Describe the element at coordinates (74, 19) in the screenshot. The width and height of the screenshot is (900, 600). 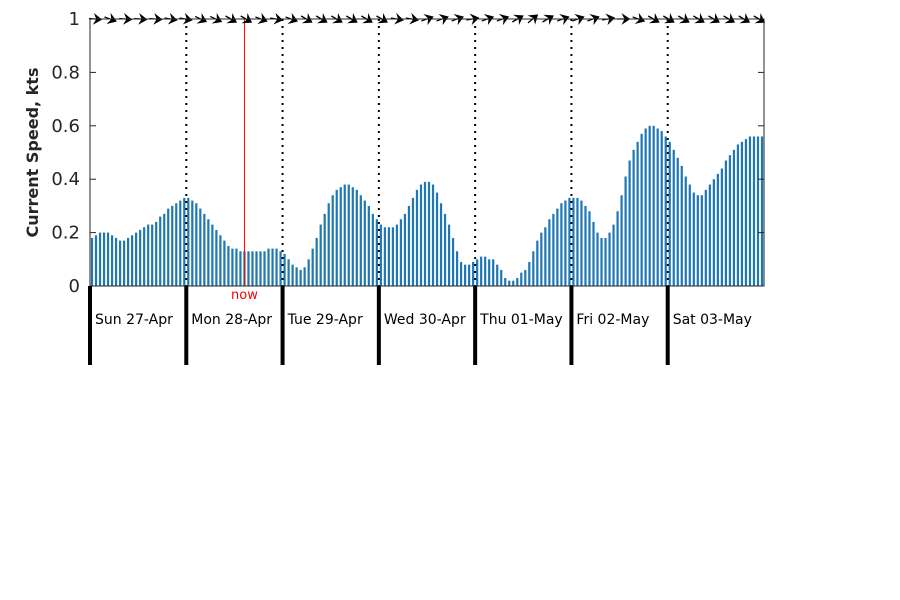
I see `y-tick-label: 1` at that location.